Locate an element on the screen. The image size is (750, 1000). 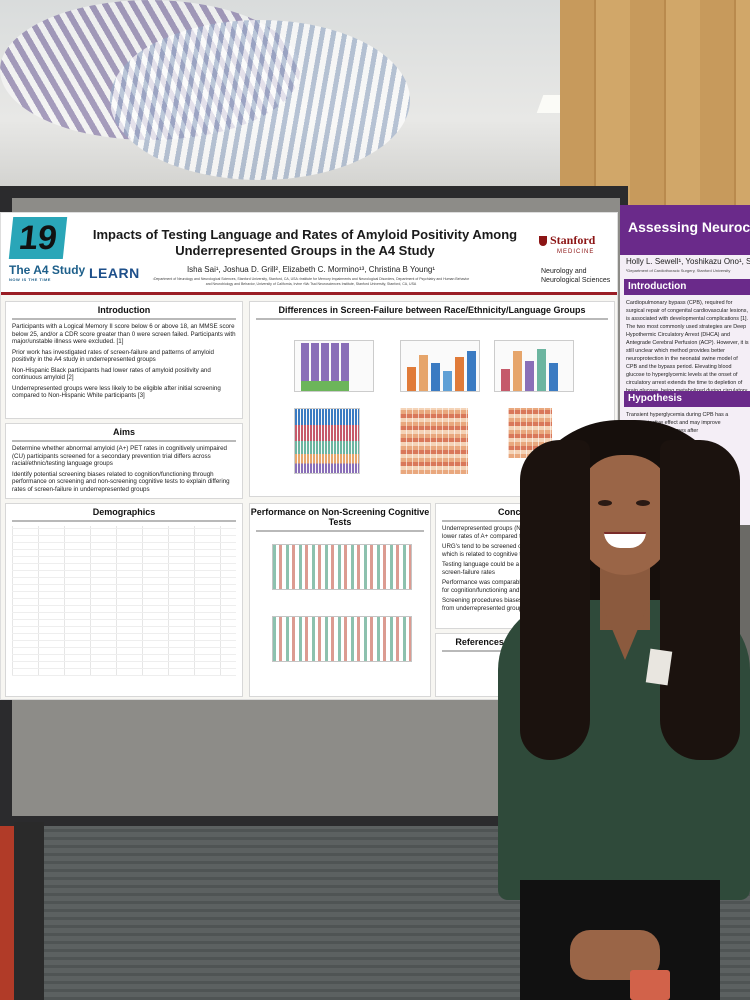
demographics-title: Demographics is located at coordinates (124, 512).